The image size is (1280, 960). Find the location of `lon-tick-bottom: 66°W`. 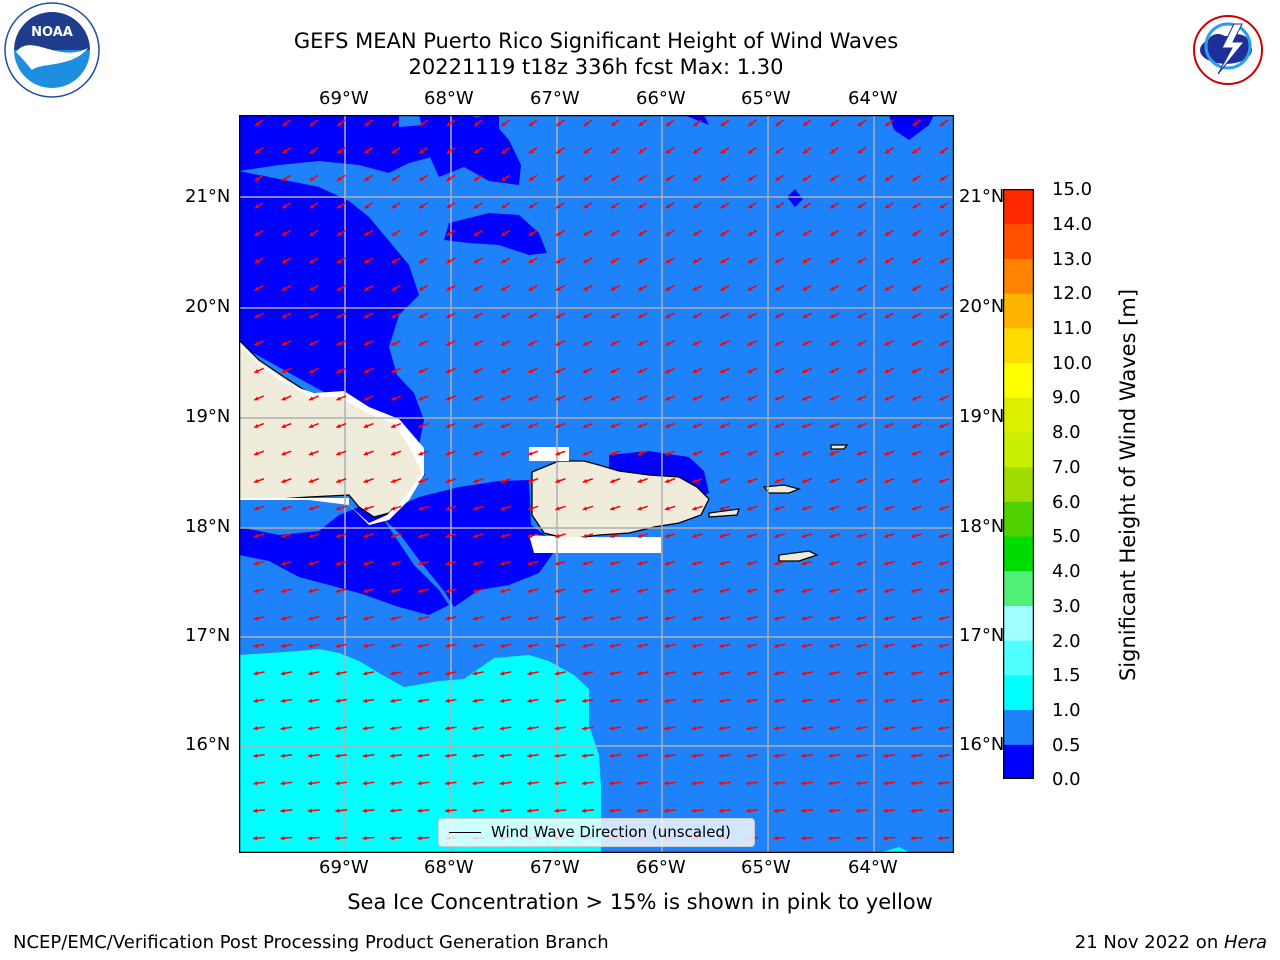

lon-tick-bottom: 66°W is located at coordinates (661, 867).